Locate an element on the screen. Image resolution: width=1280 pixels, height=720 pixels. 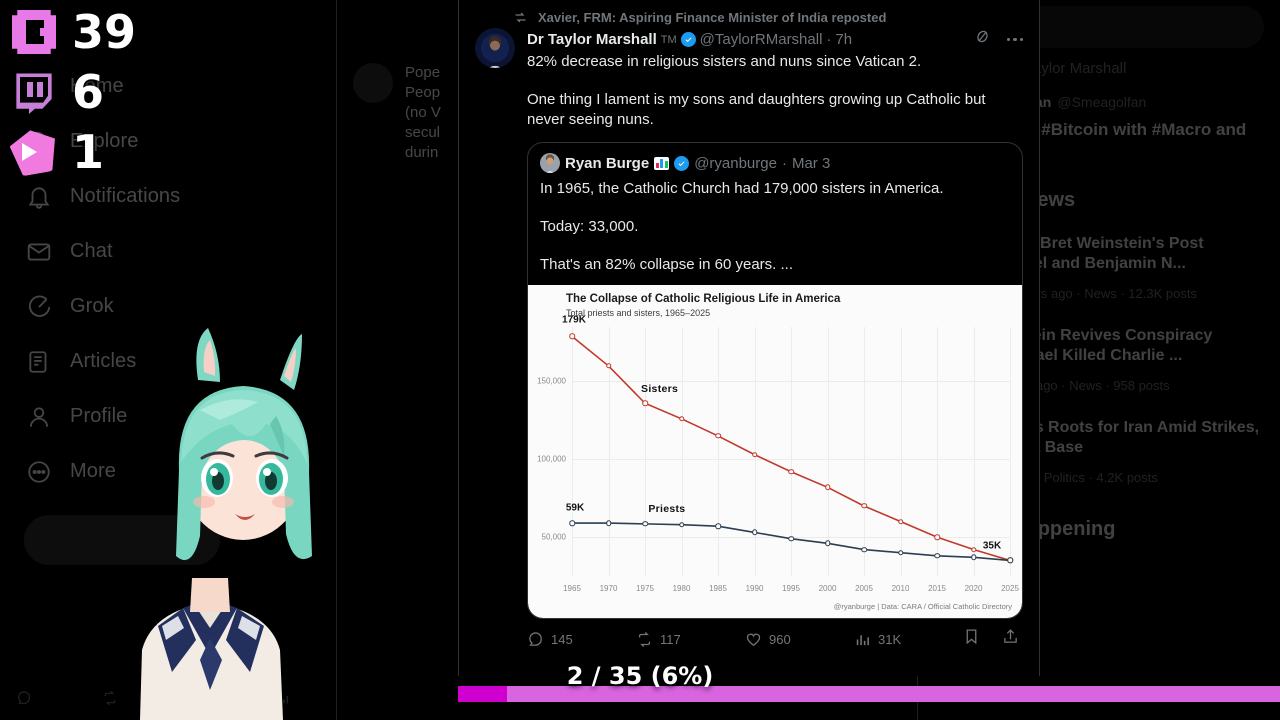
sidebar-item-notifications: Notifications is located at coordinates (173, 196).